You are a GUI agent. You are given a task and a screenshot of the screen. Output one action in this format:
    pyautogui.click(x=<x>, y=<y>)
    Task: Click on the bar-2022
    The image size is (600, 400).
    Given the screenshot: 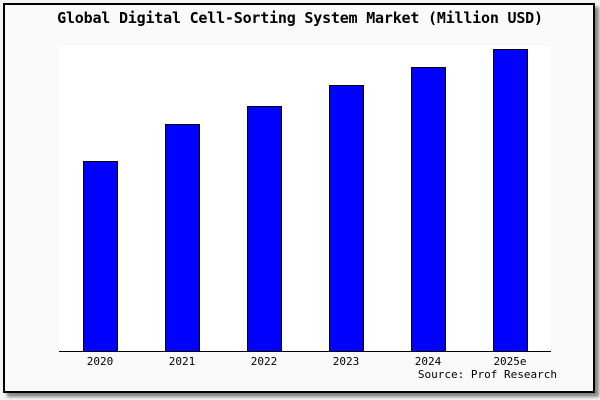 What is the action you would take?
    pyautogui.click(x=264, y=228)
    